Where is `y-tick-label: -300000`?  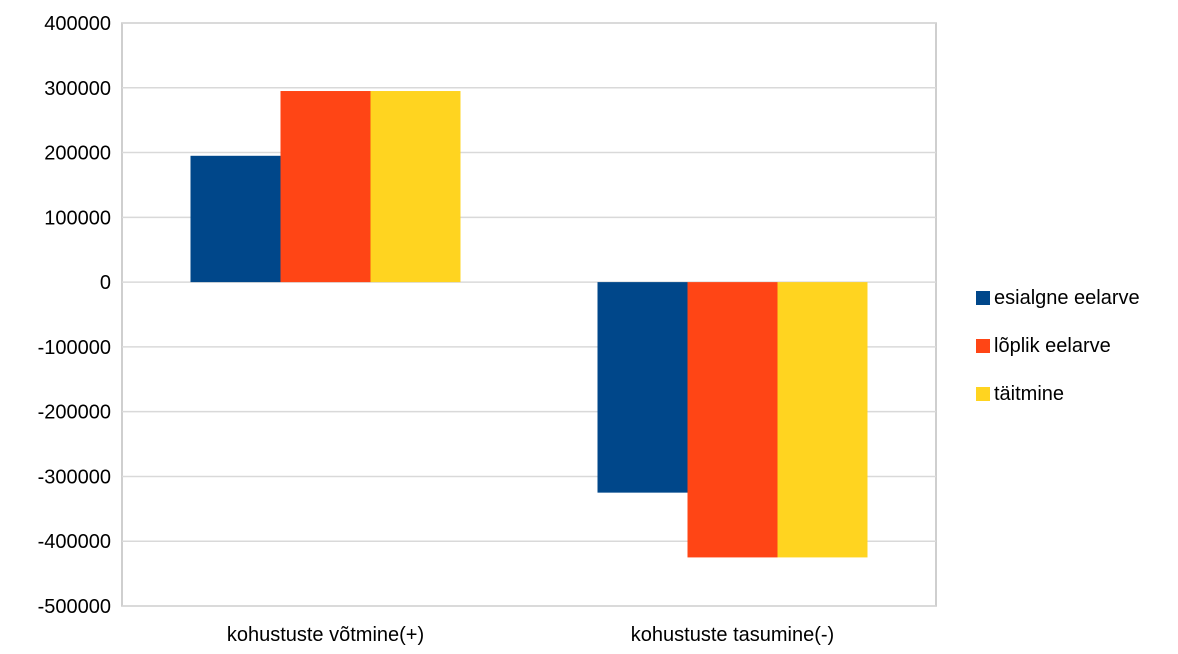 y-tick-label: -300000 is located at coordinates (74, 477).